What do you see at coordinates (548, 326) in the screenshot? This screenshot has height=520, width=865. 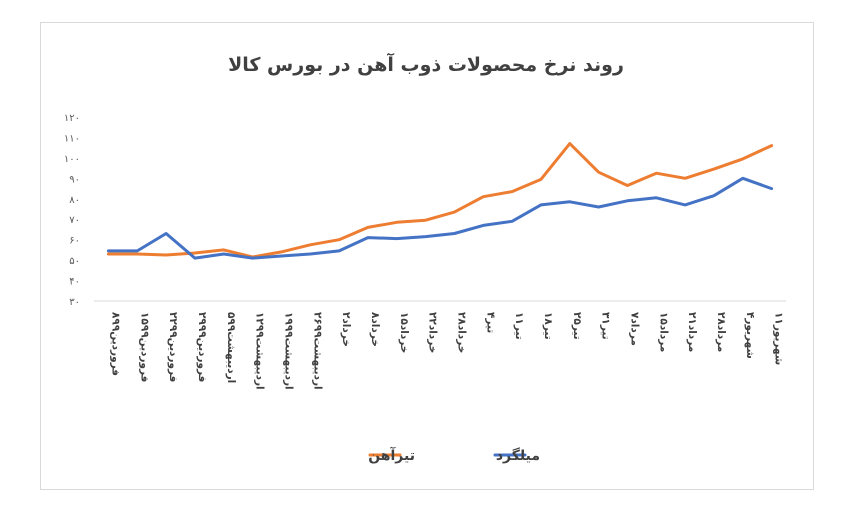 I see `x-tick-label: ۱۸تیر` at bounding box center [548, 326].